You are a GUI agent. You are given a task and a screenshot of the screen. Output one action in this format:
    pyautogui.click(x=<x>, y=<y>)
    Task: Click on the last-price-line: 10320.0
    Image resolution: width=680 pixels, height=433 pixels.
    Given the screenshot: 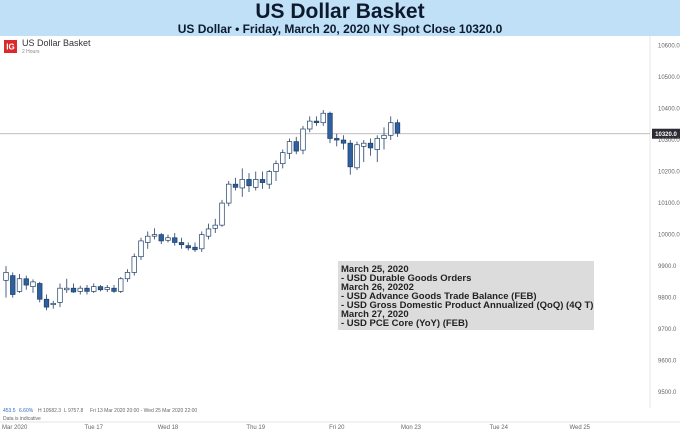 What is the action you would take?
    pyautogui.click(x=340, y=133)
    